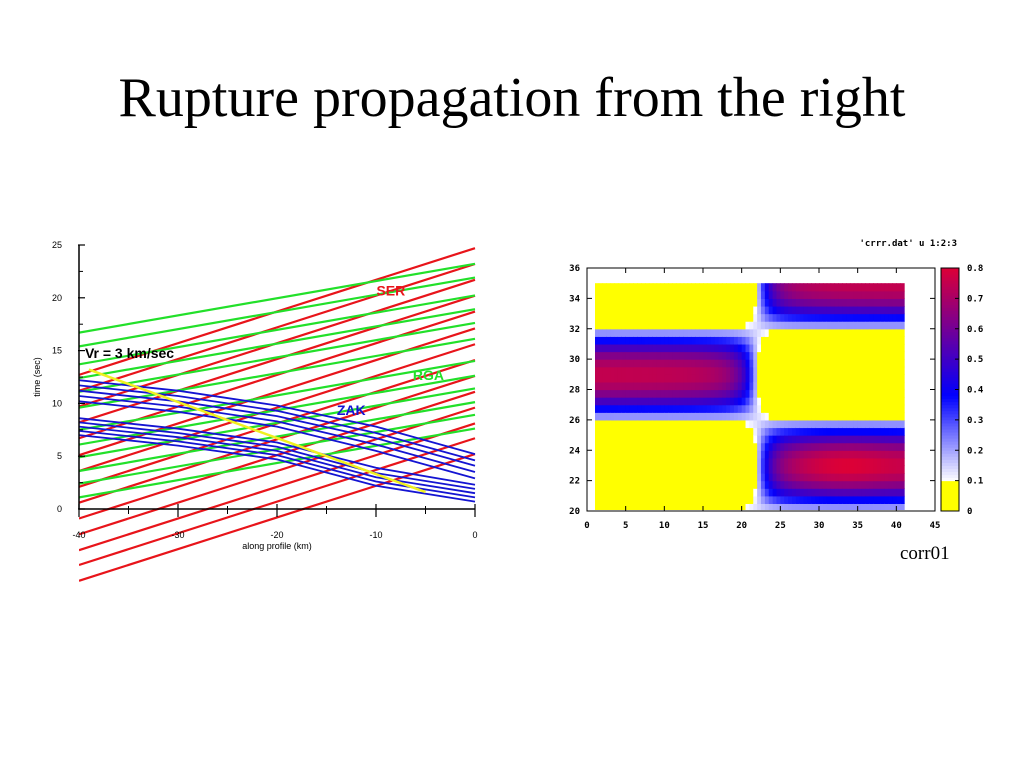  Describe the element at coordinates (277, 330) in the screenshot. I see `rga-line` at that location.